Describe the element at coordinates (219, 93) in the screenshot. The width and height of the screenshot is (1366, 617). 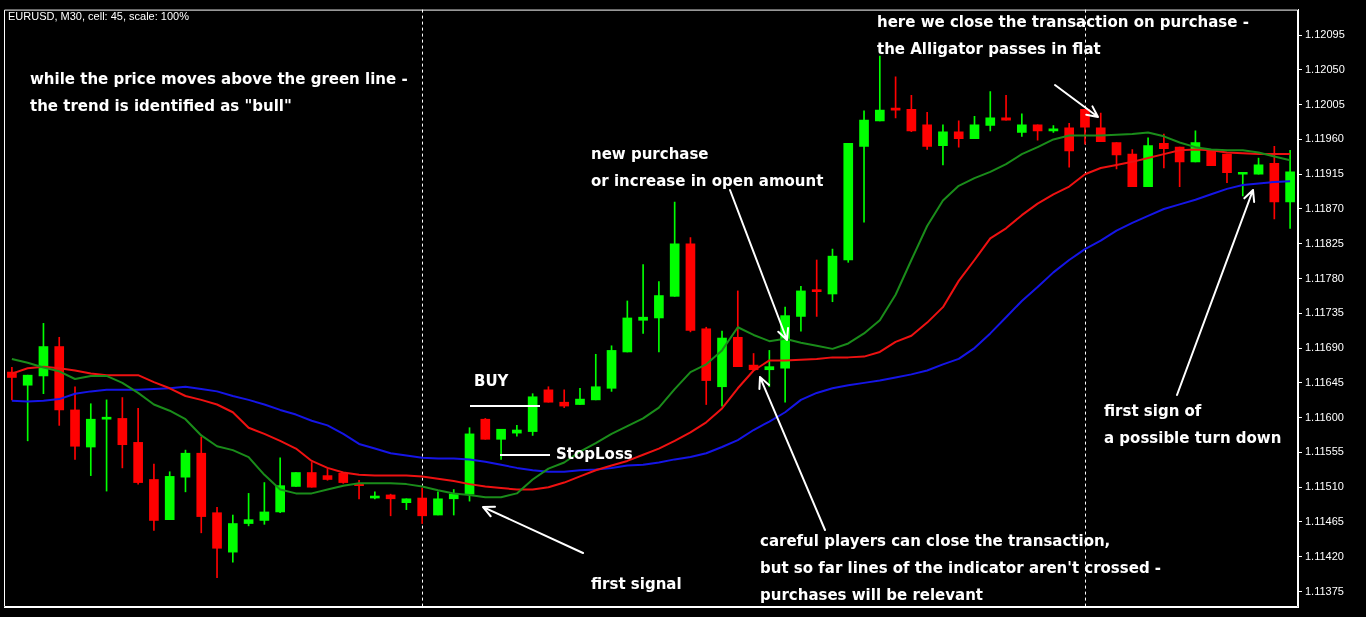
I see `annotation: while the price moves above the green line - the trend is identified as "bull"` at that location.